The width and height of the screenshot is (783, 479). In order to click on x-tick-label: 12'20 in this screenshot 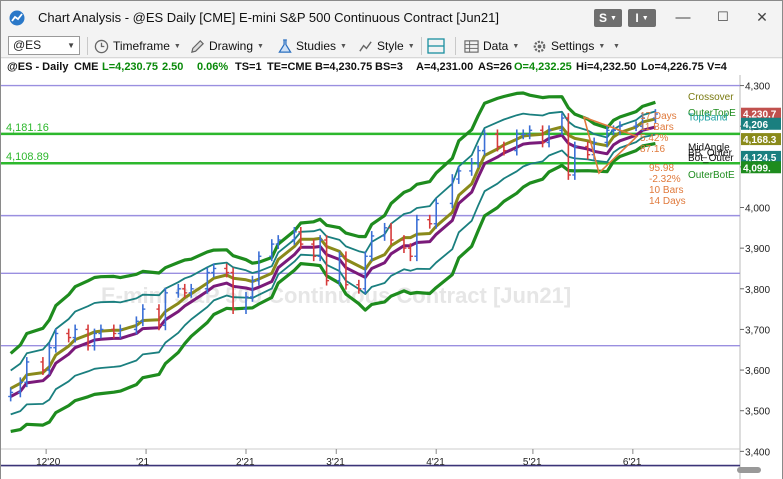, I will do `click(48, 462)`.